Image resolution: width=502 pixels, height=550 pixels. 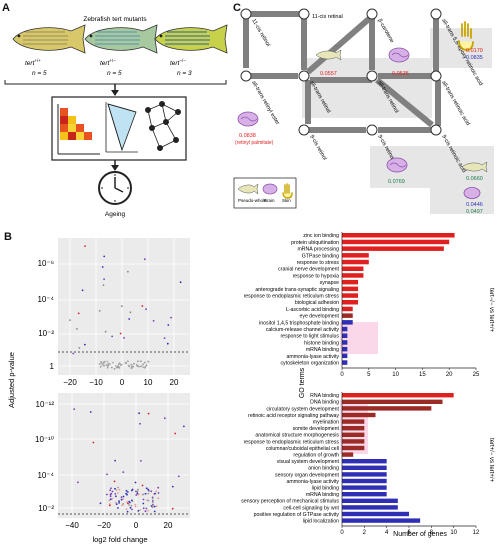 I want to click on value-7b: 0.0497, so click(x=474, y=212).